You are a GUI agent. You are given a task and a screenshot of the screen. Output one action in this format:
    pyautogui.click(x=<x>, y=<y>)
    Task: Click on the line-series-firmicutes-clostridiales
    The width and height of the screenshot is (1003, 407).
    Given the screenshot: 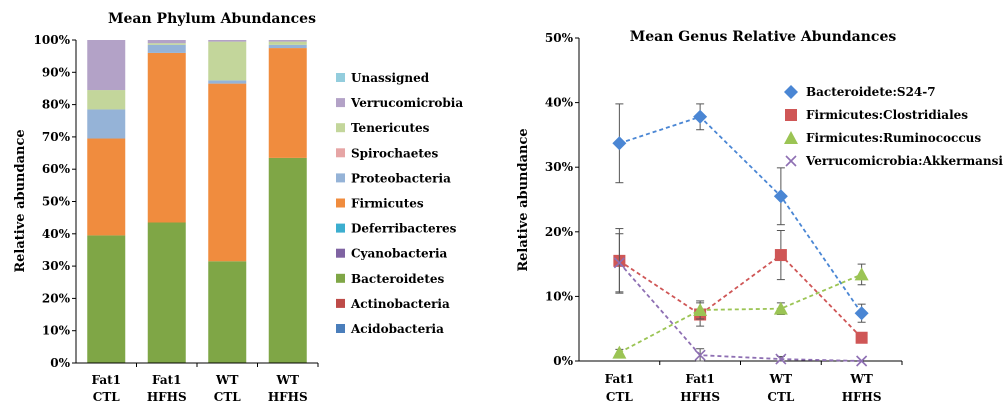 What is the action you would take?
    pyautogui.click(x=740, y=286)
    